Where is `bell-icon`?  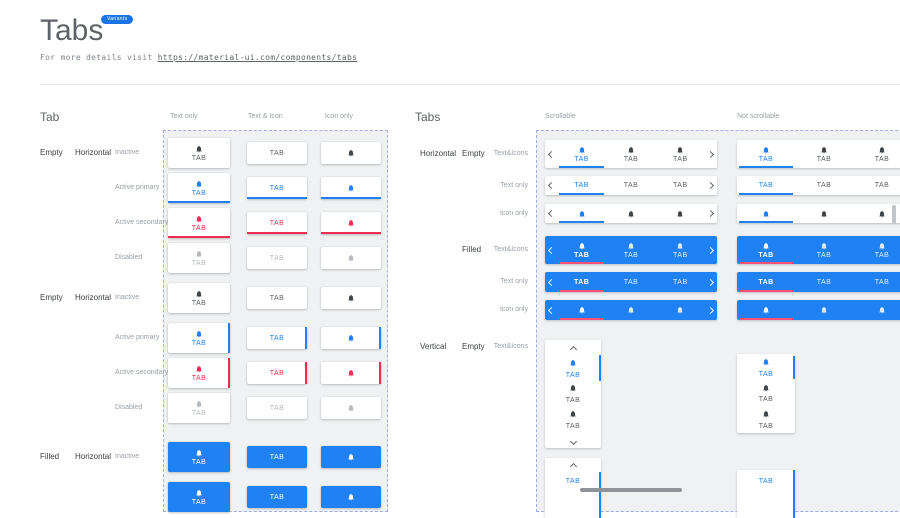 bell-icon is located at coordinates (824, 246).